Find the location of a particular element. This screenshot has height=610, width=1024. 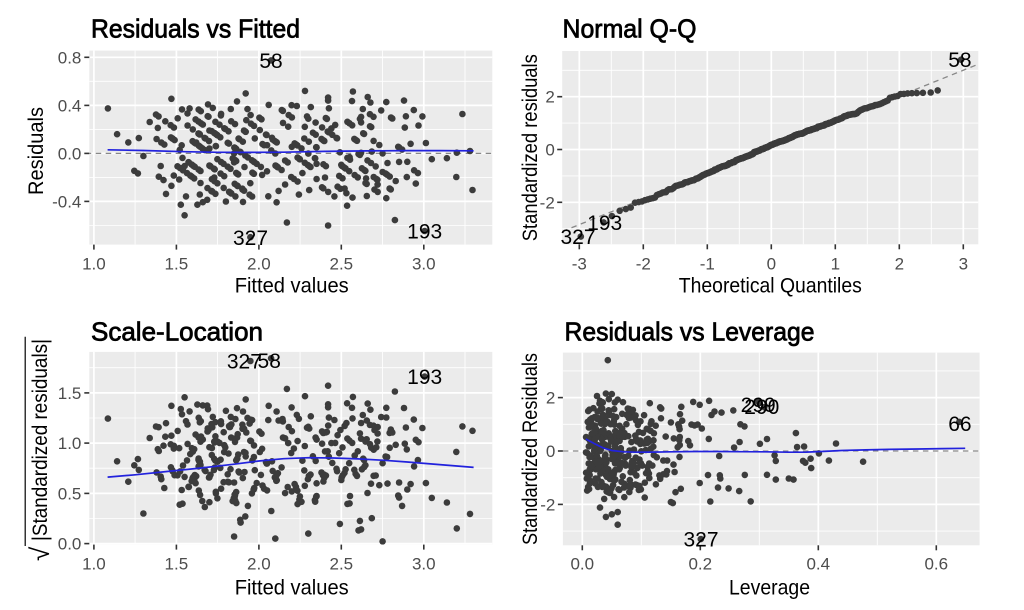

svg-text: 66 is located at coordinates (959, 424).